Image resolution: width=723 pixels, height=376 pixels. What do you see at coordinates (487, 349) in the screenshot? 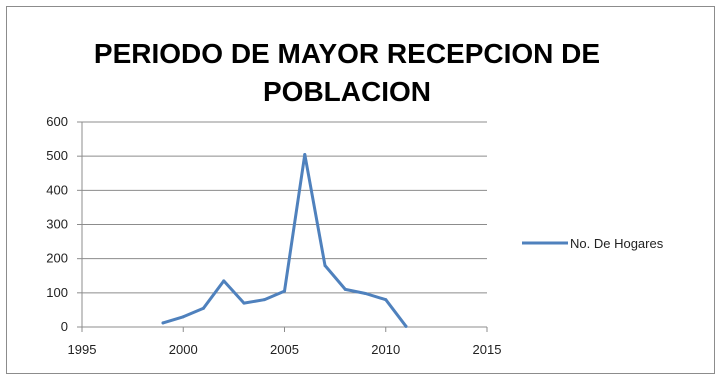
I see `x-tick-label-2015: 2015` at bounding box center [487, 349].